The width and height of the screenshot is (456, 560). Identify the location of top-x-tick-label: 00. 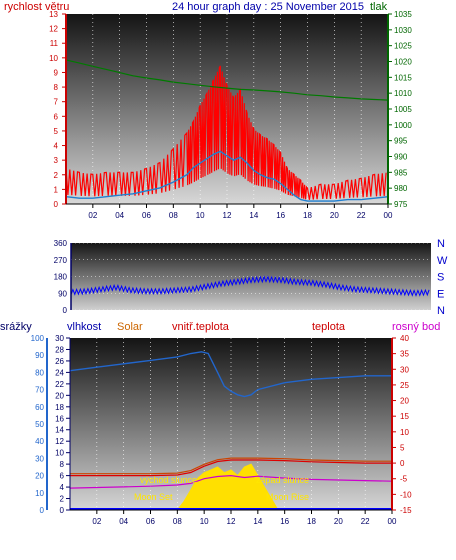
(388, 215).